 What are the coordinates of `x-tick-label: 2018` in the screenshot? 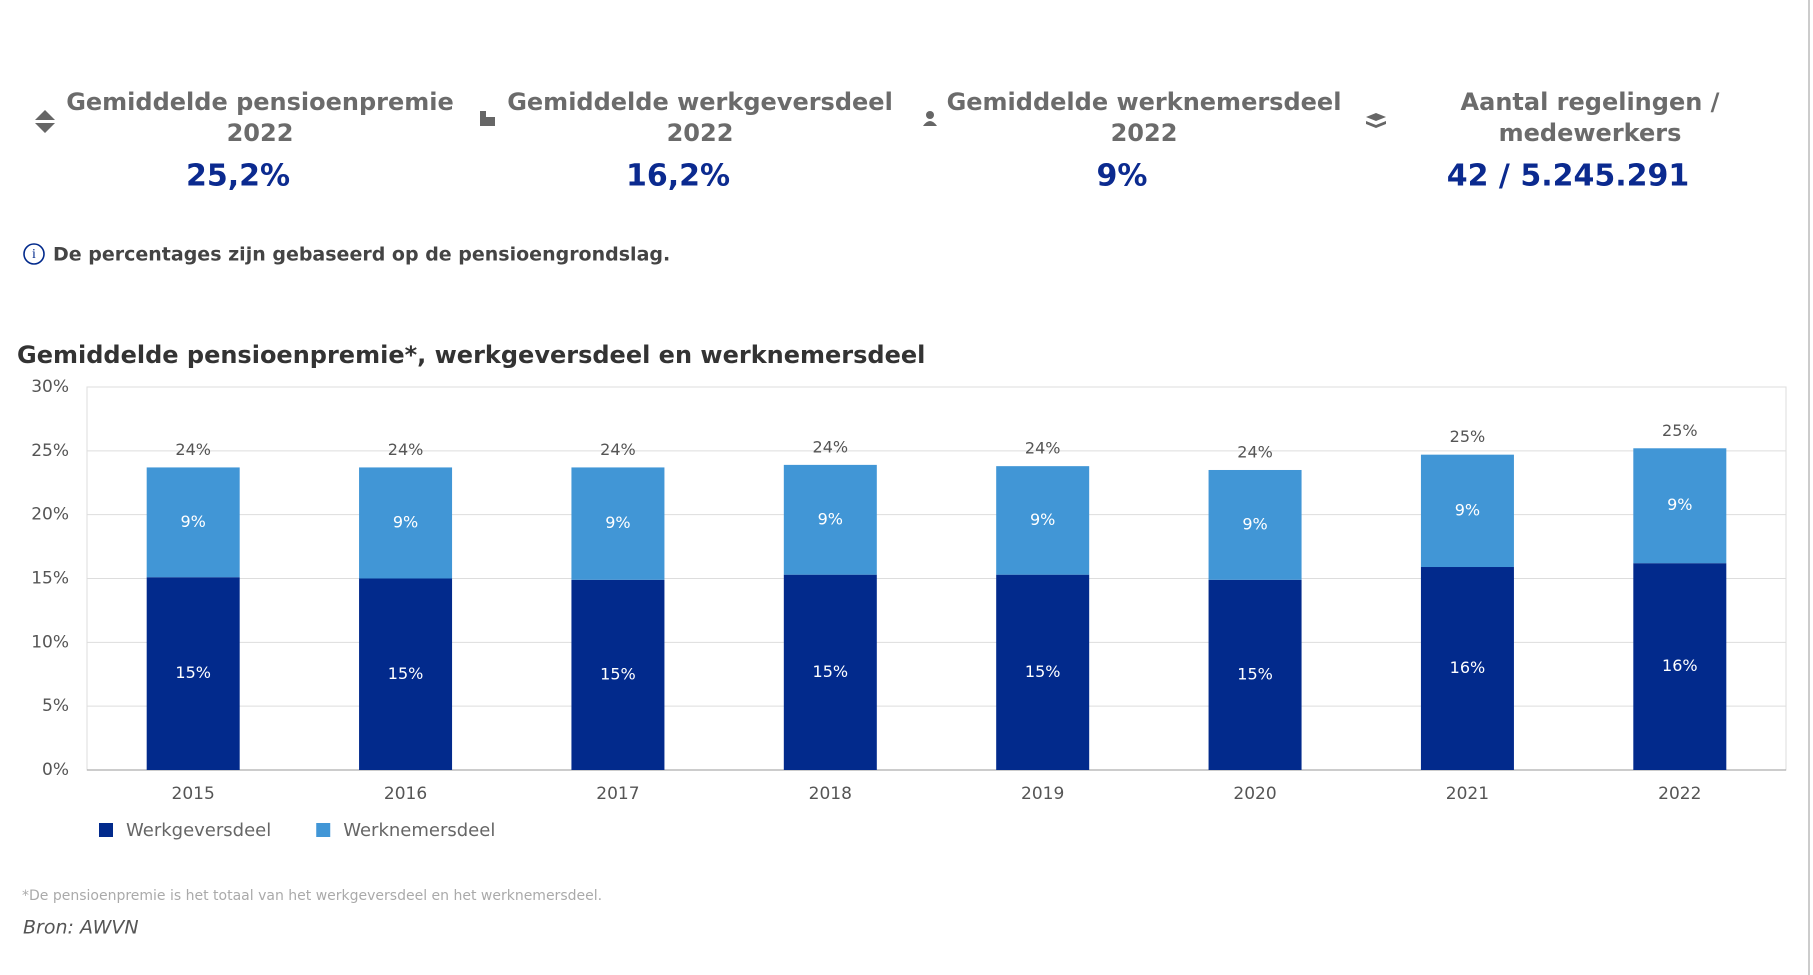 It's located at (830, 794).